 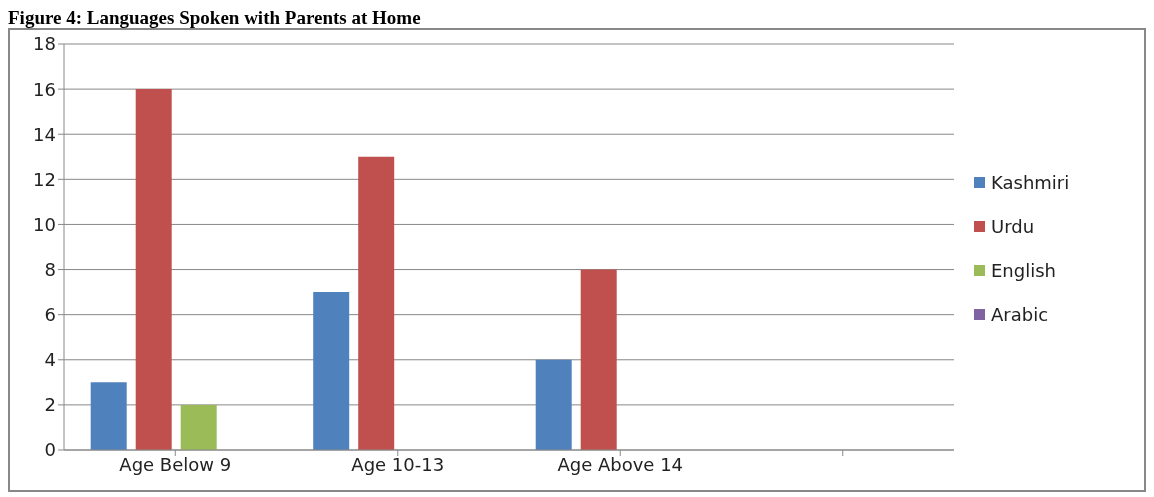 I want to click on y-tick-label: 12, so click(x=44, y=179).